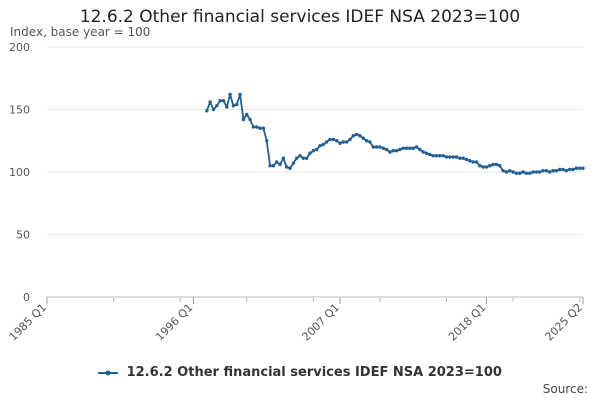 The height and width of the screenshot is (400, 600). I want to click on y-tick-label: 50, so click(23, 235).